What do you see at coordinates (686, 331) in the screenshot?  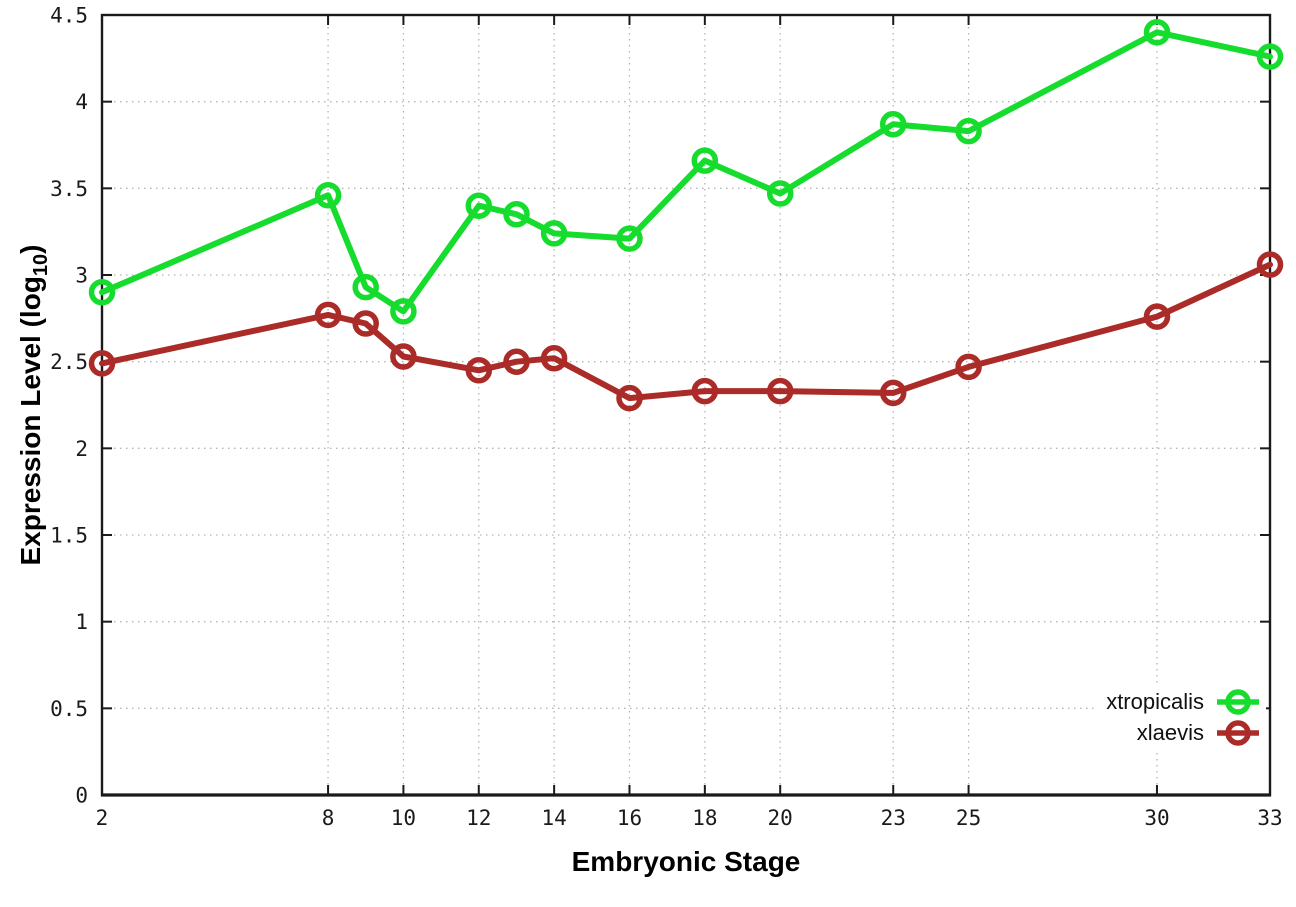 I see `series-line-xlaevis` at bounding box center [686, 331].